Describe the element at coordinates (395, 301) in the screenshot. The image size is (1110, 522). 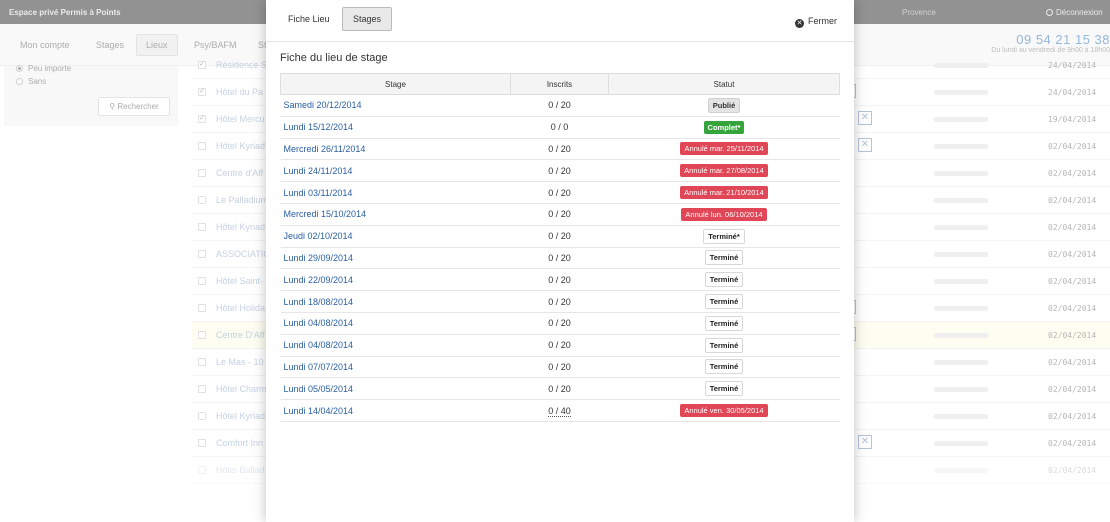
I see `stage-date-link: Lundi 18/08/2014` at that location.